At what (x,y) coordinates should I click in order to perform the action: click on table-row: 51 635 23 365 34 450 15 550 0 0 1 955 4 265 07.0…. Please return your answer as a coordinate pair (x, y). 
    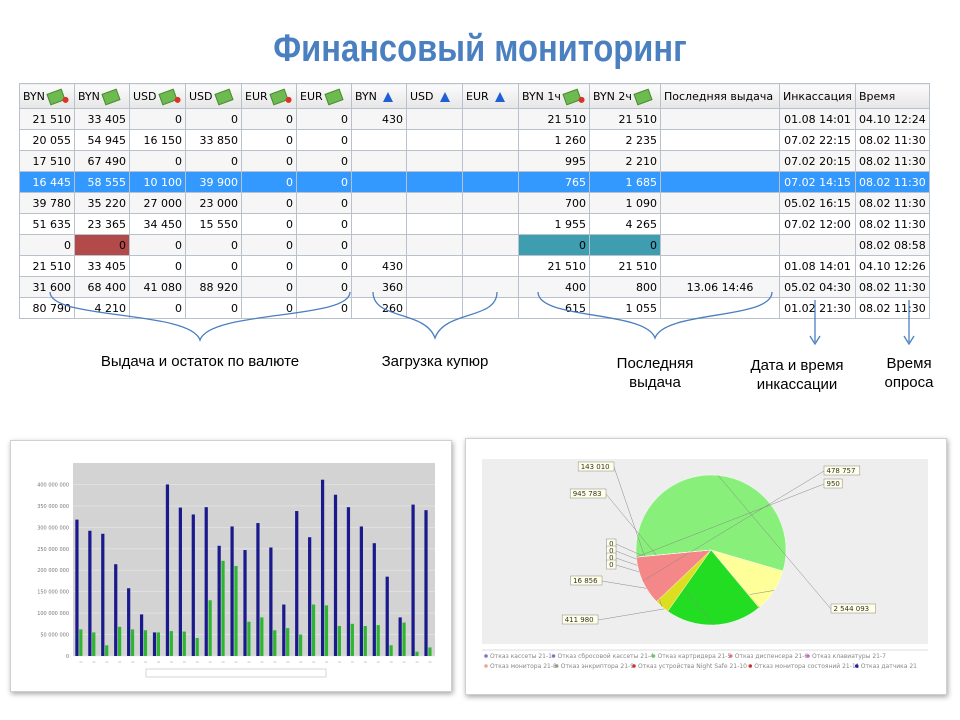
    Looking at the image, I should click on (474, 224).